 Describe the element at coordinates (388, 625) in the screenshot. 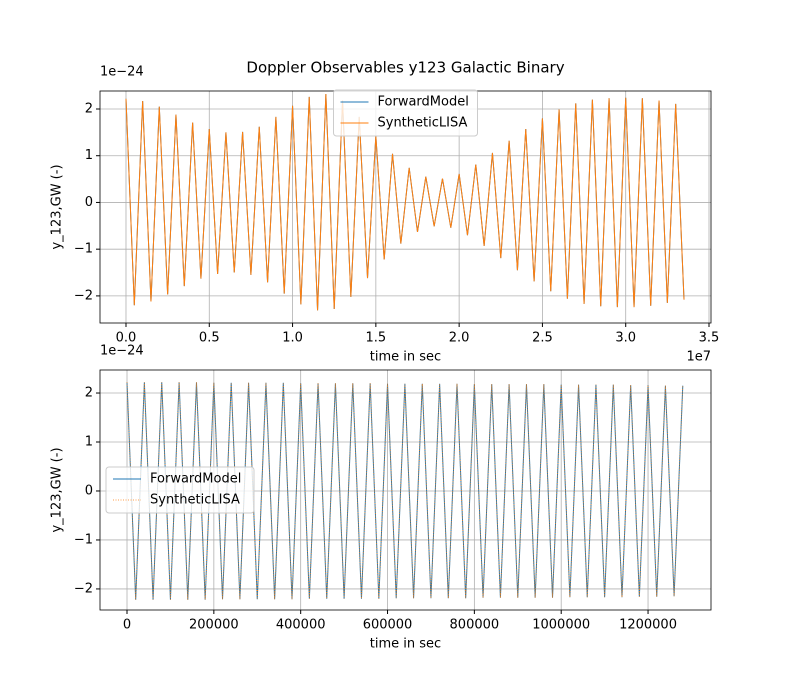

I see `x-tick-label: 600000` at that location.